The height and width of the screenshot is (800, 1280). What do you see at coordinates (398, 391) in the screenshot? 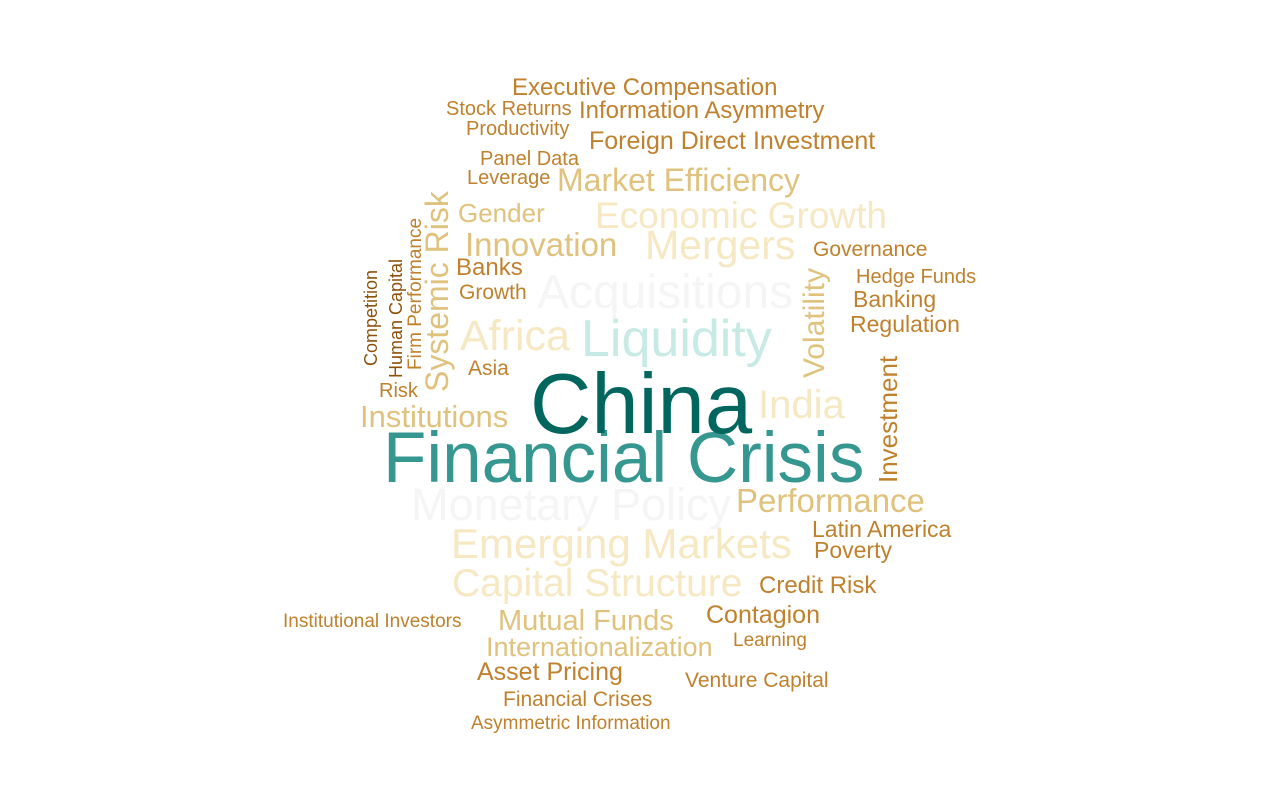
I see `word-risk: Risk` at bounding box center [398, 391].